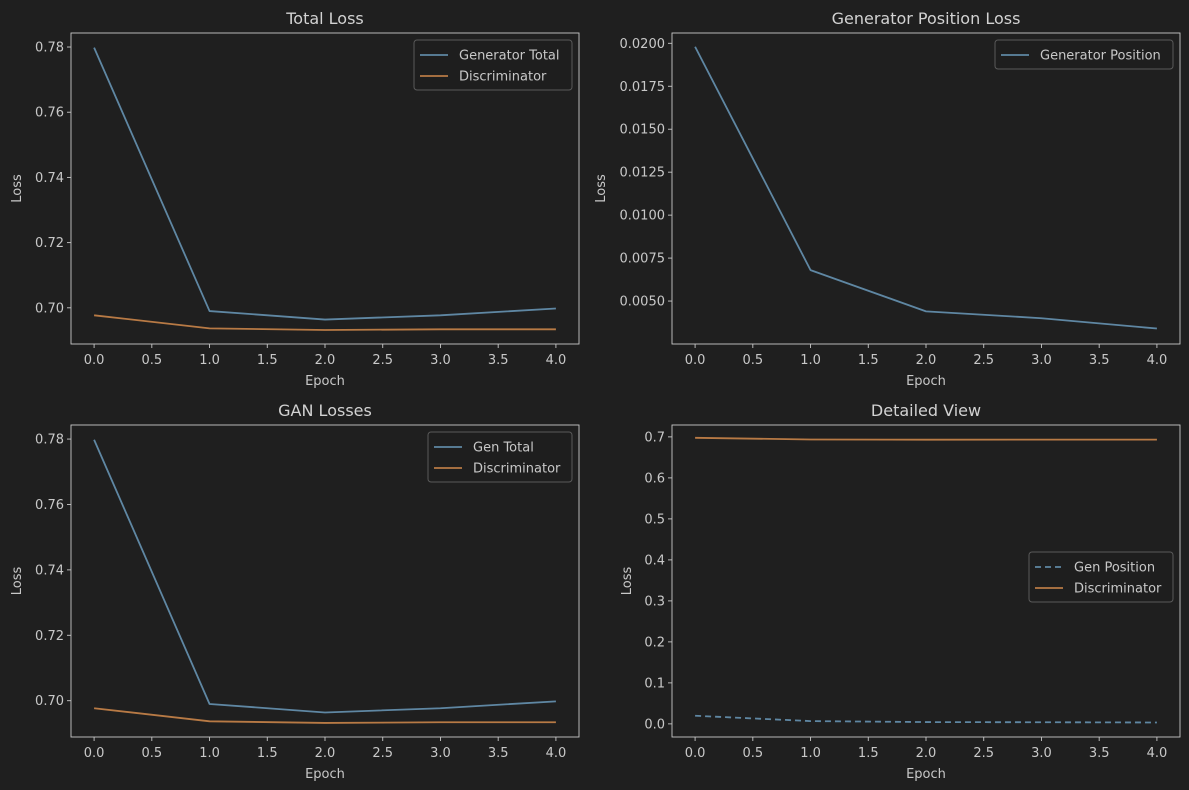  What do you see at coordinates (643, 302) in the screenshot?
I see `y-tick-label: 0.0050` at bounding box center [643, 302].